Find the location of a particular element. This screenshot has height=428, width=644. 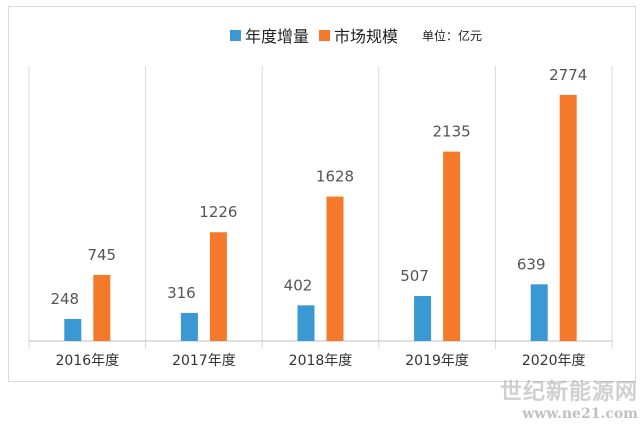

x-tick-label-2018年度: 2018年度 is located at coordinates (321, 361).